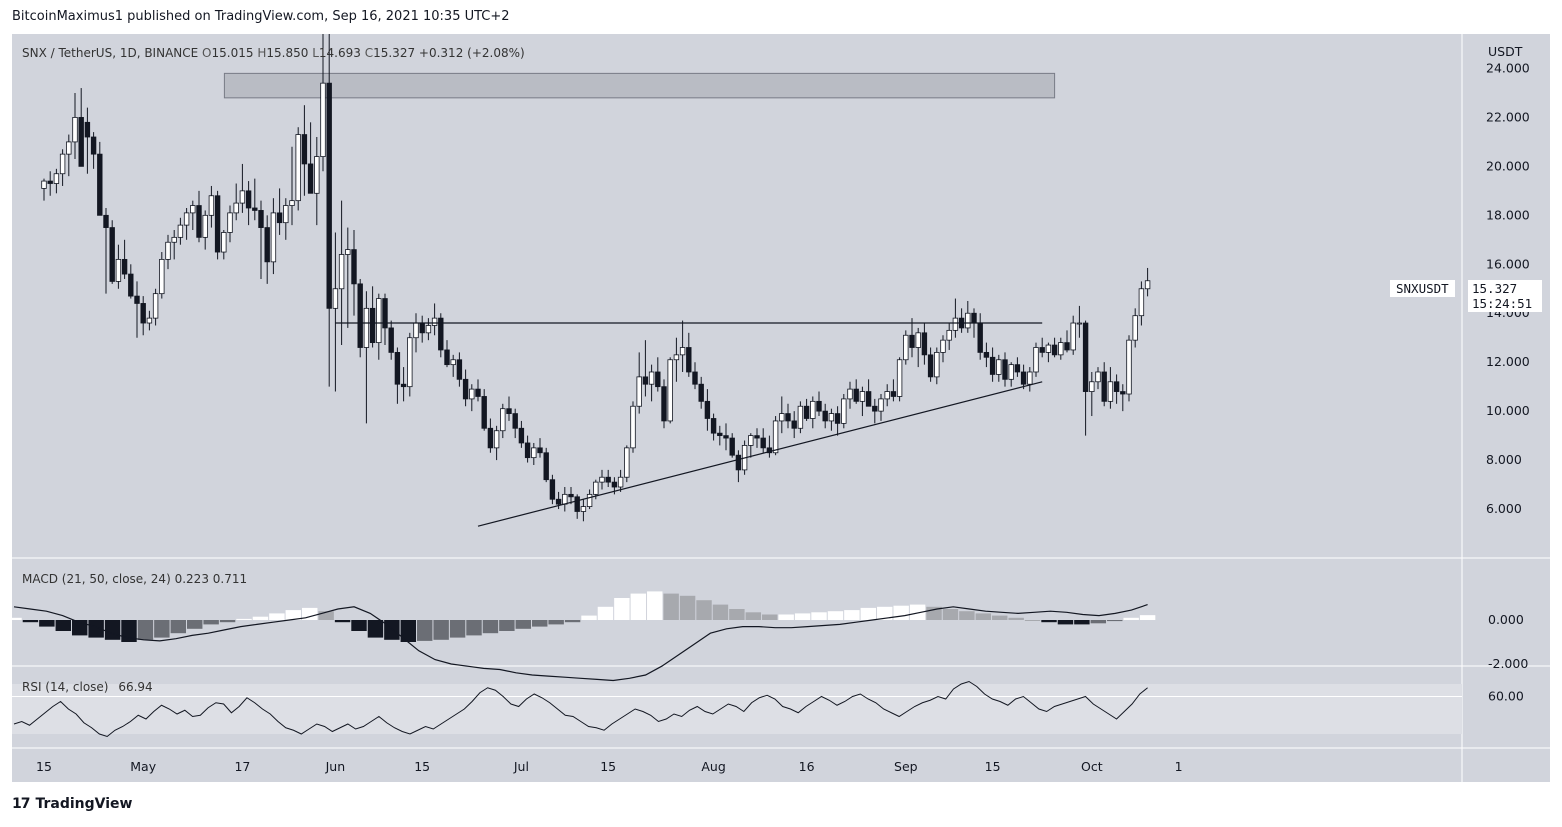 The width and height of the screenshot is (1562, 827). What do you see at coordinates (72, 804) in the screenshot?
I see `tradingview-logo: 17 TradingView` at bounding box center [72, 804].